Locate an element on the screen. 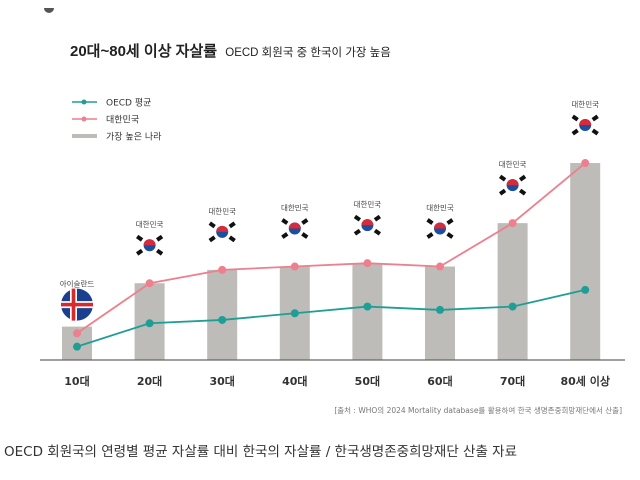 The width and height of the screenshot is (640, 480). chart-subtitle: OECD 회원국 중 한국이 가장 높음 is located at coordinates (308, 52).